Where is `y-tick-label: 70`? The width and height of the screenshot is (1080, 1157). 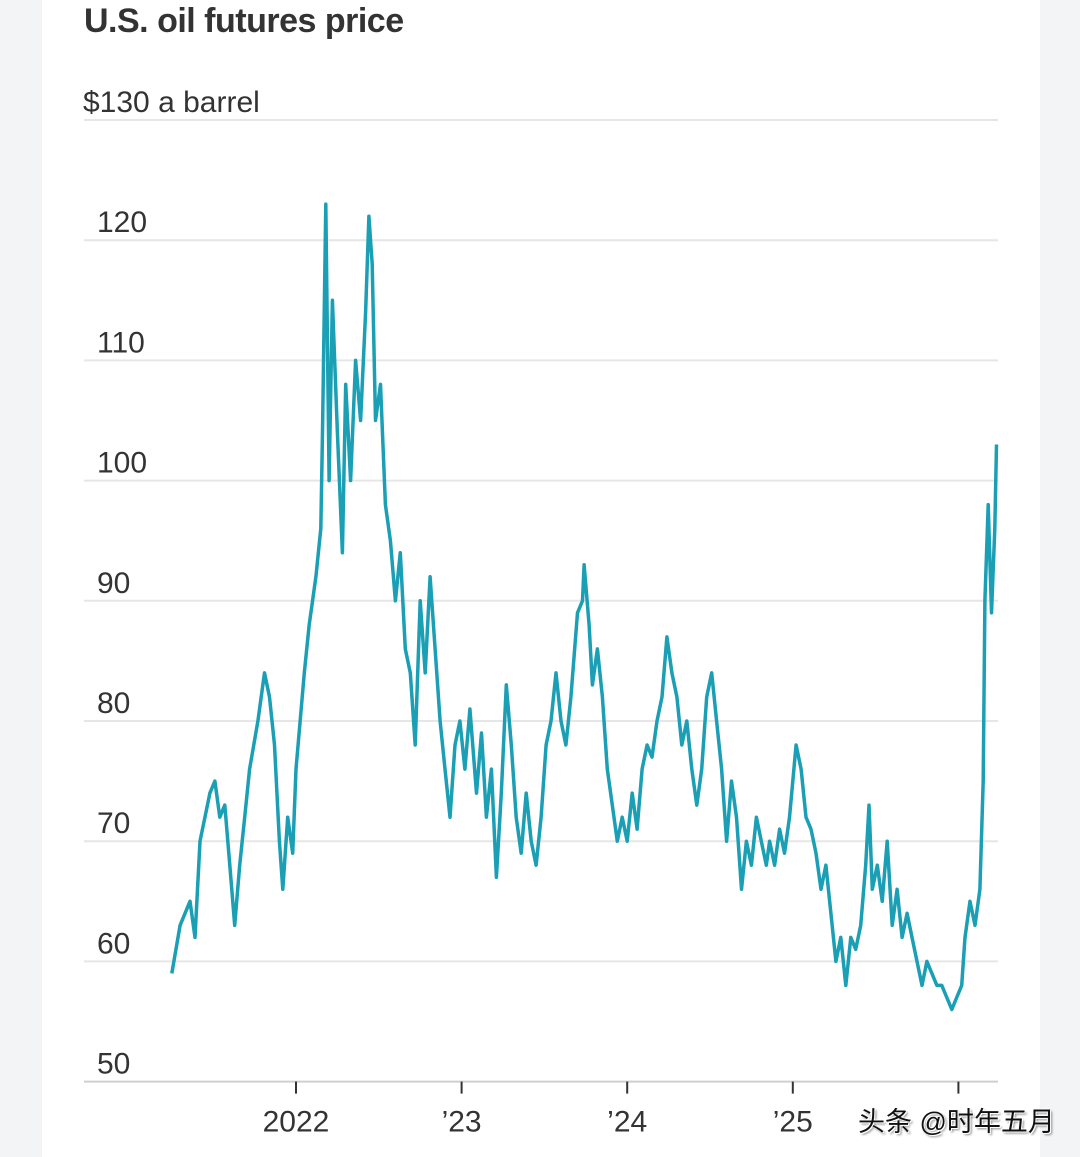
y-tick-label: 70 is located at coordinates (113, 823).